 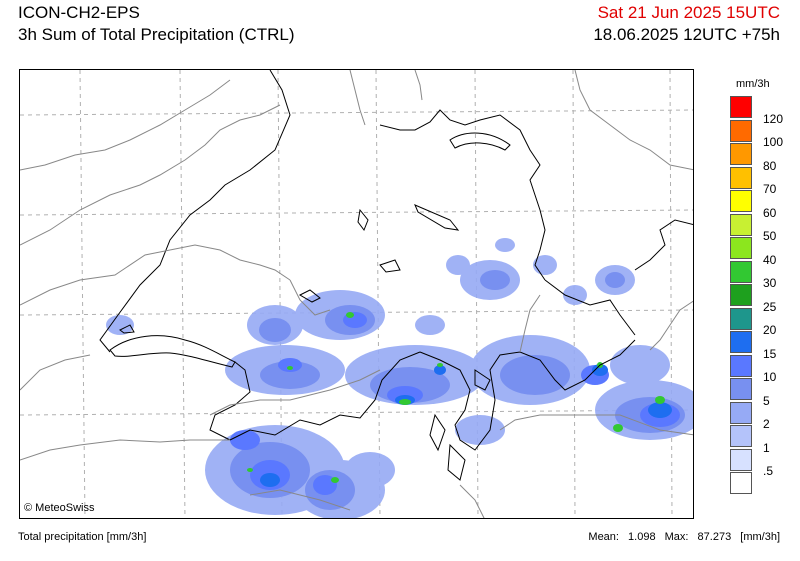 I want to click on legend-tick-label: 20, so click(x=770, y=330).